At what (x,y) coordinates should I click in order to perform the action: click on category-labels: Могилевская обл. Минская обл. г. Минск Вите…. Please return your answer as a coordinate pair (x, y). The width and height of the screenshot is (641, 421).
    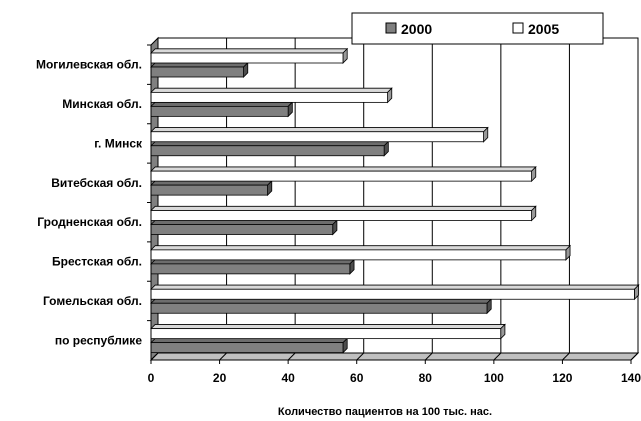
    Looking at the image, I should click on (89, 203).